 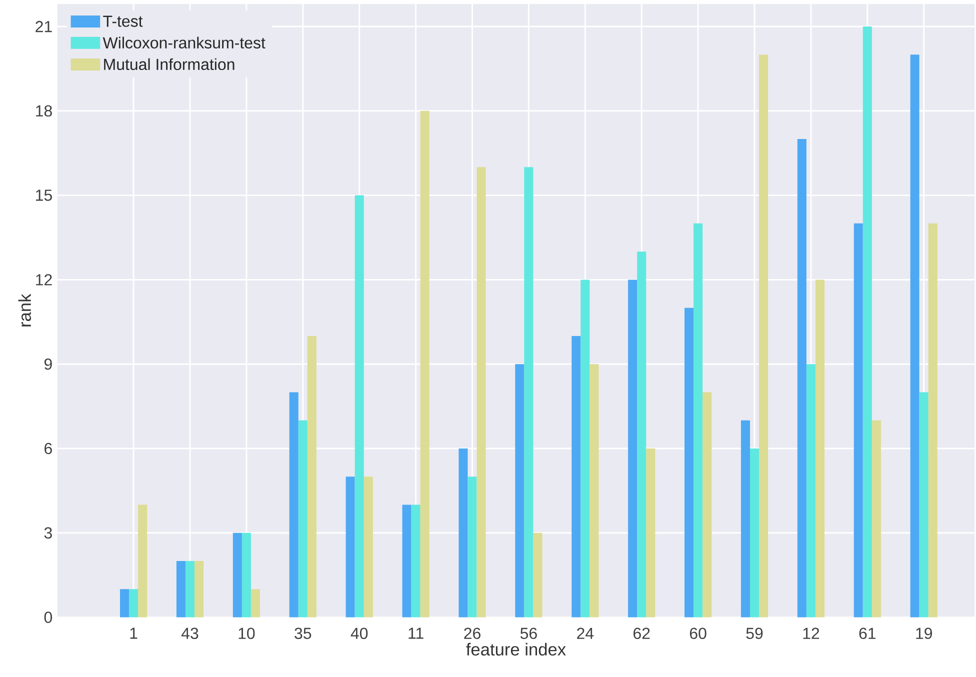 What do you see at coordinates (184, 42) in the screenshot?
I see `legend-label: Wilcoxon-ranksum-test` at bounding box center [184, 42].